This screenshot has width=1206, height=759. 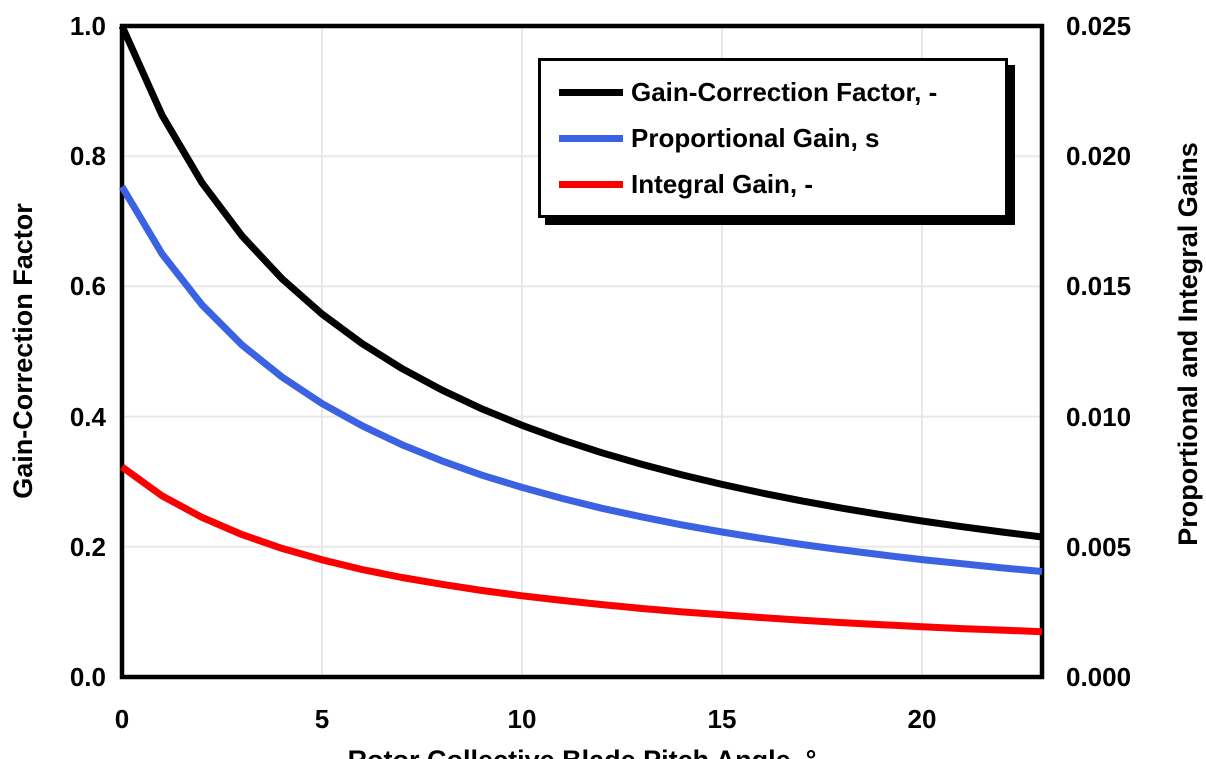 What do you see at coordinates (87, 416) in the screenshot?
I see `y-axis-left-tick-label: 0.4` at bounding box center [87, 416].